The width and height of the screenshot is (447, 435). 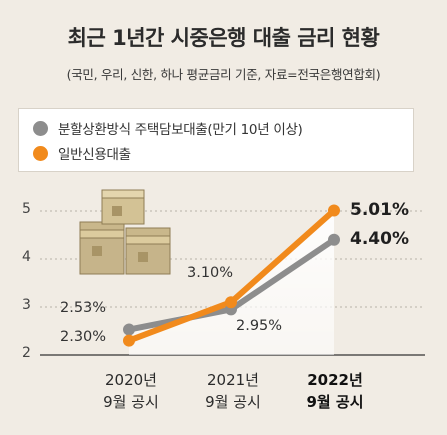 I want to click on x-tick-2022-year: 2022년, so click(x=335, y=380).